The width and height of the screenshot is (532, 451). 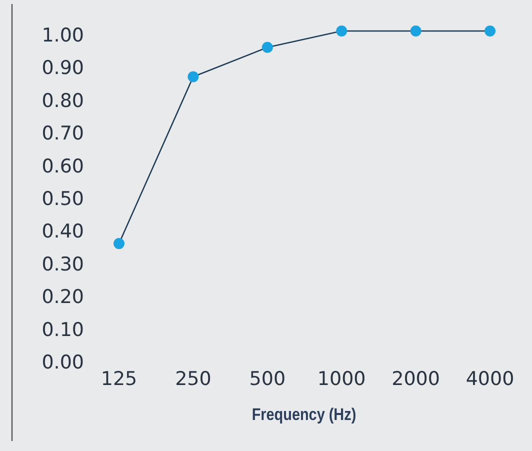 I want to click on x-tick-label: 125, so click(x=119, y=379).